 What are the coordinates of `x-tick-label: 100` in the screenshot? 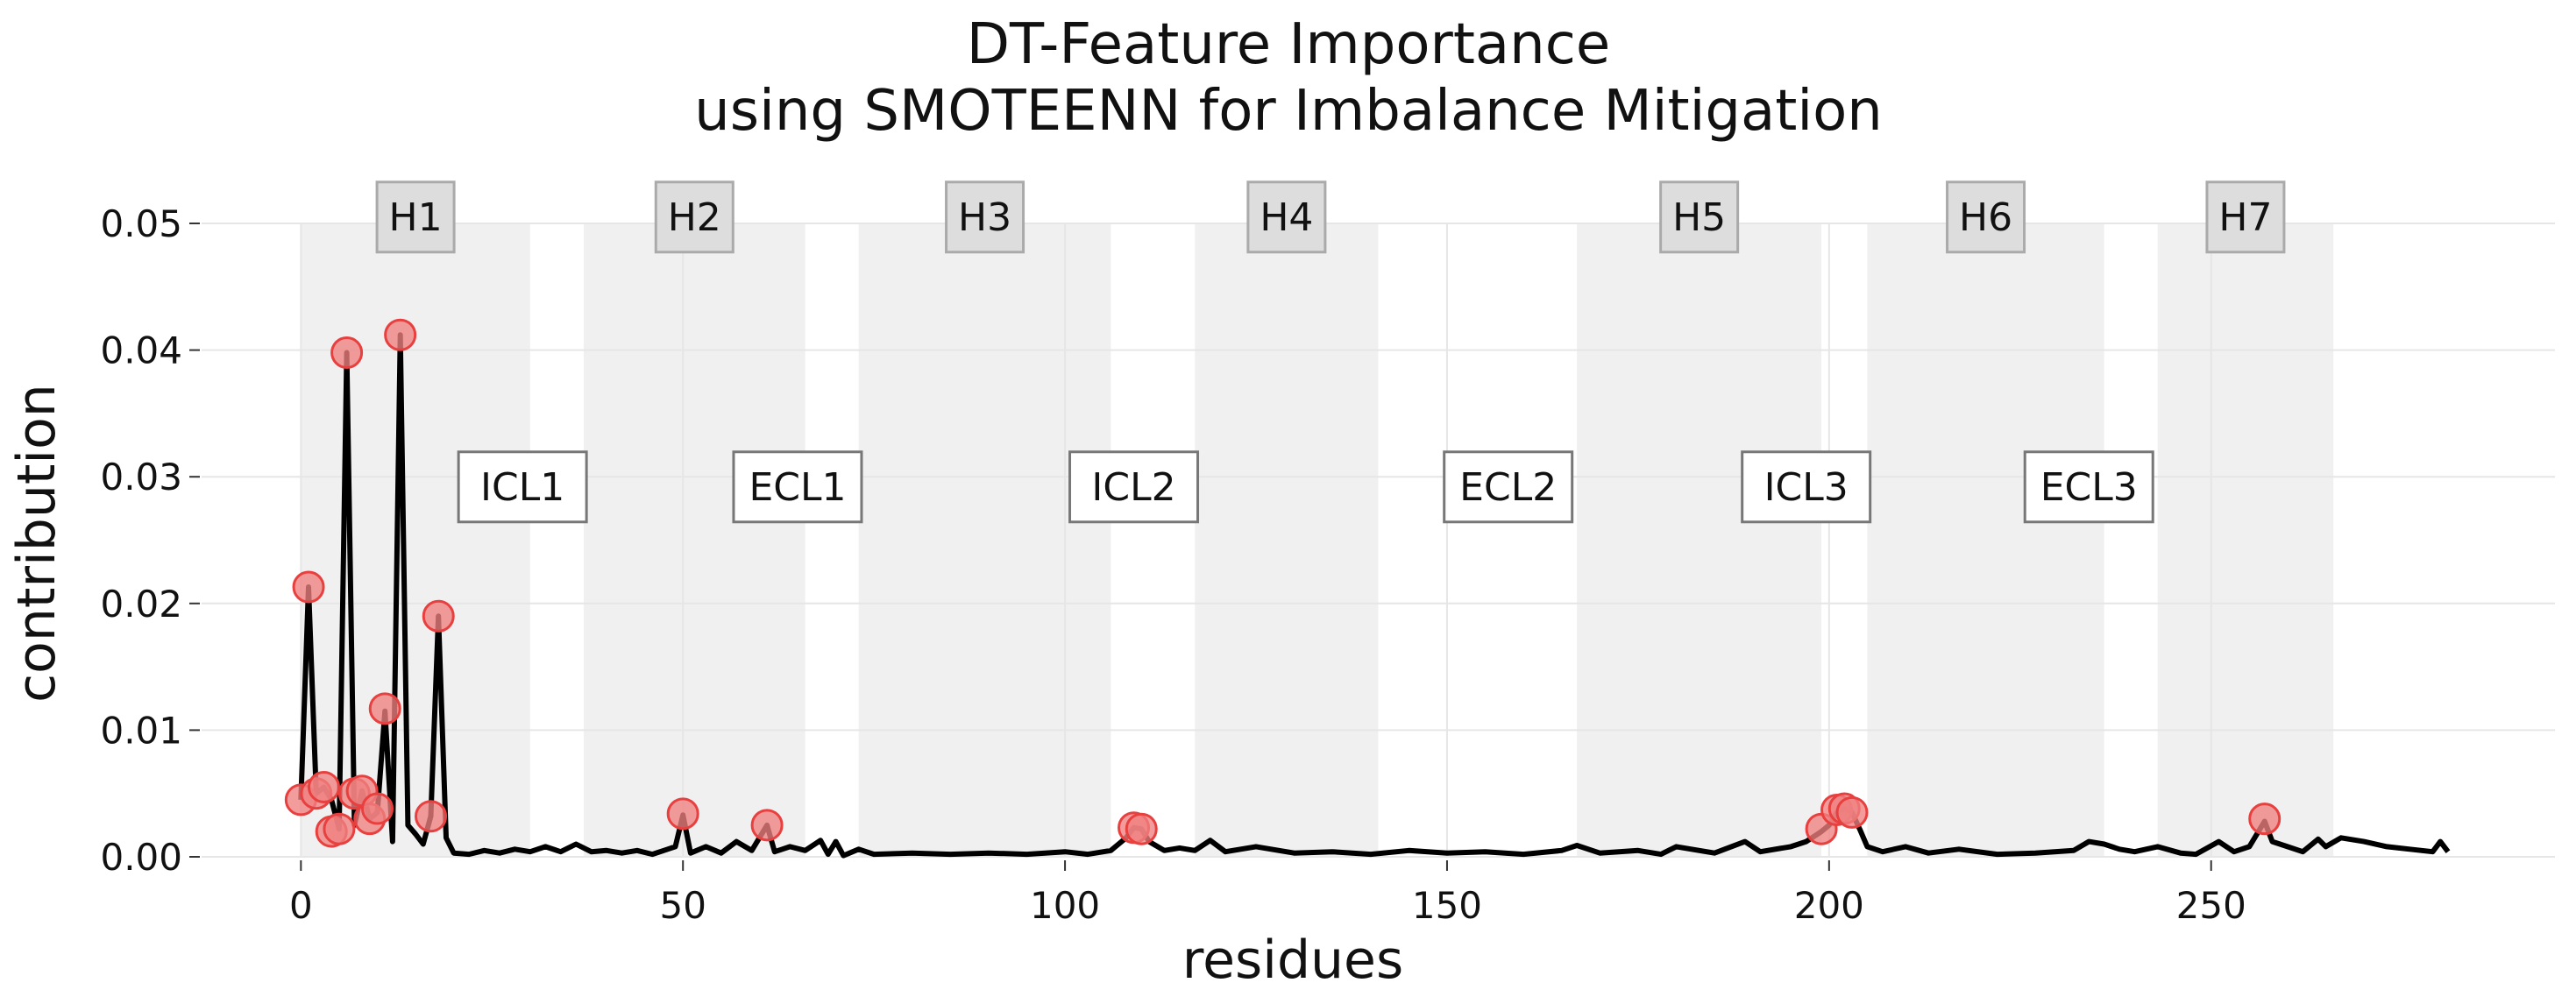 It's located at (1065, 905).